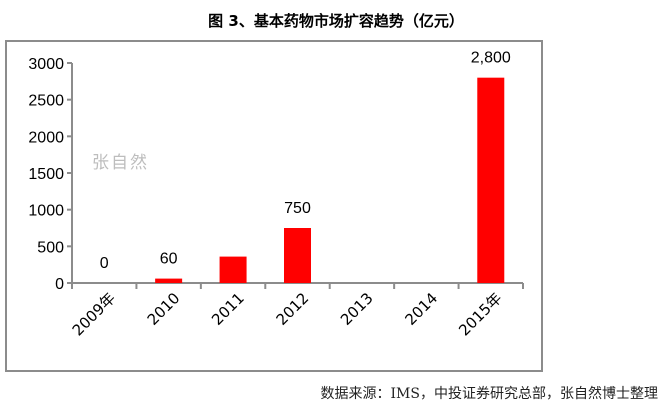 The height and width of the screenshot is (412, 672). Describe the element at coordinates (297, 208) in the screenshot. I see `data-label: 750` at that location.